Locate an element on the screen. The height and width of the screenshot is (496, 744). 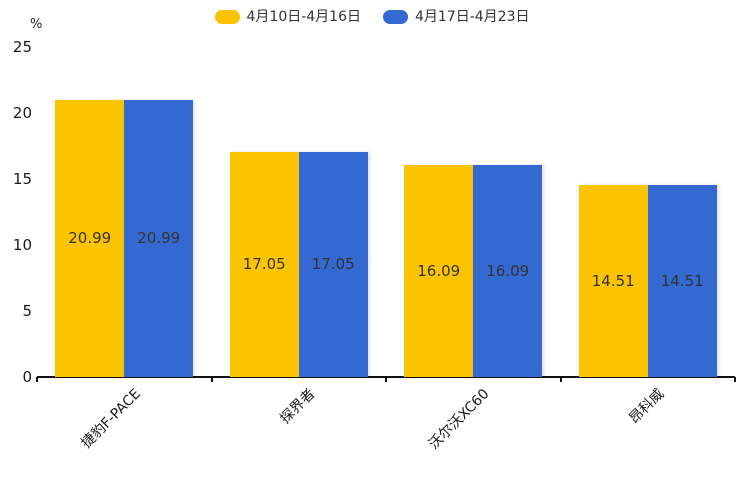
legend-swatch-week2-icon is located at coordinates (395, 17).